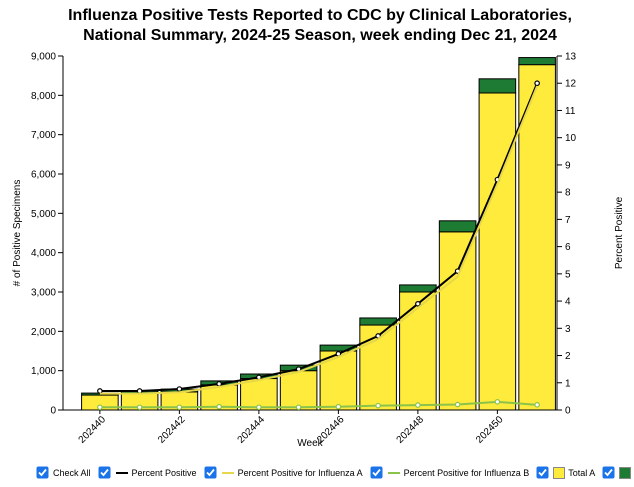 This screenshot has height=487, width=634. I want to click on x-tick-label: 202446, so click(331, 430).